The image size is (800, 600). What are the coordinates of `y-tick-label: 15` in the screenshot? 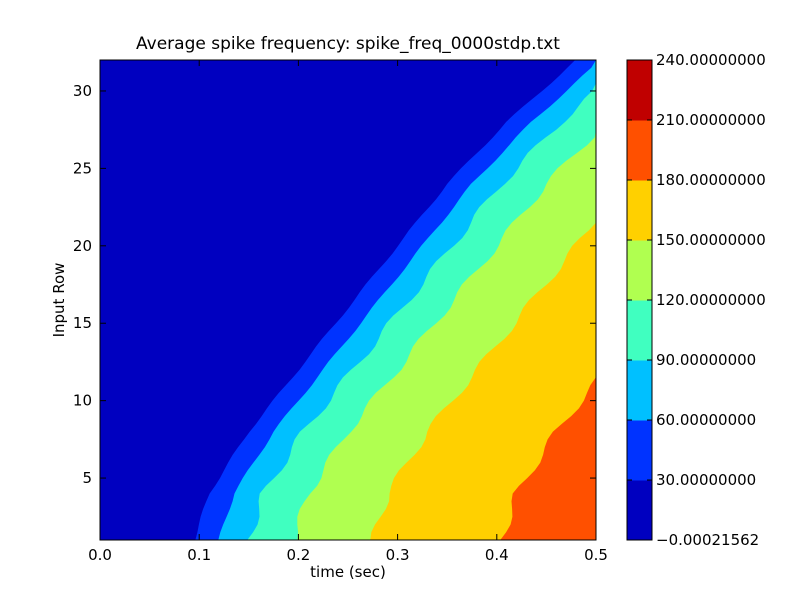 It's located at (82, 323).